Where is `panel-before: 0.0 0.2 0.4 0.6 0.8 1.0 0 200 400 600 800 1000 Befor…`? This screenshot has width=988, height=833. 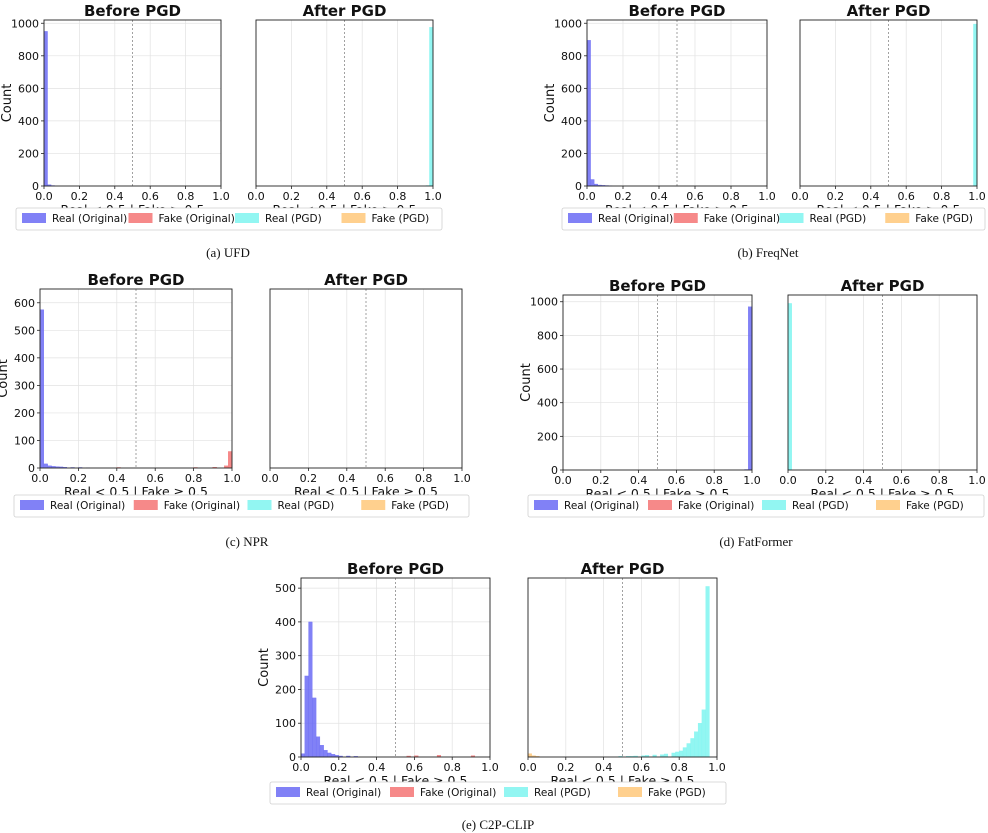 panel-before: 0.0 0.2 0.4 0.6 0.8 1.0 0 200 400 600 800 1000 Befor… is located at coordinates (640, 389).